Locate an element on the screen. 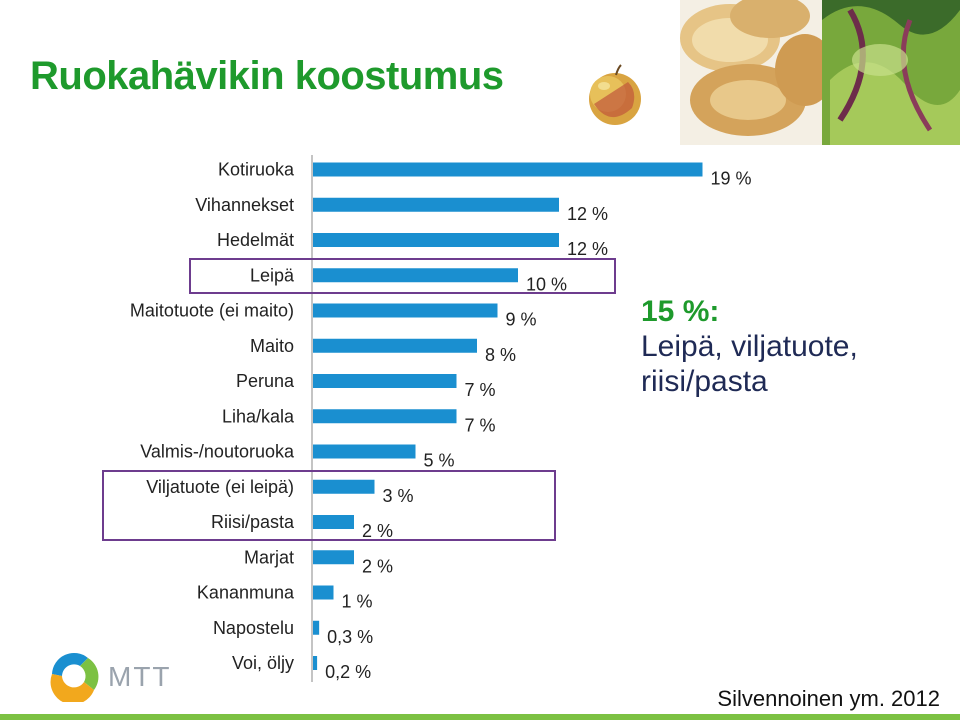 This screenshot has width=960, height=720. highlight-box-viljatuote-riisi is located at coordinates (329, 505).